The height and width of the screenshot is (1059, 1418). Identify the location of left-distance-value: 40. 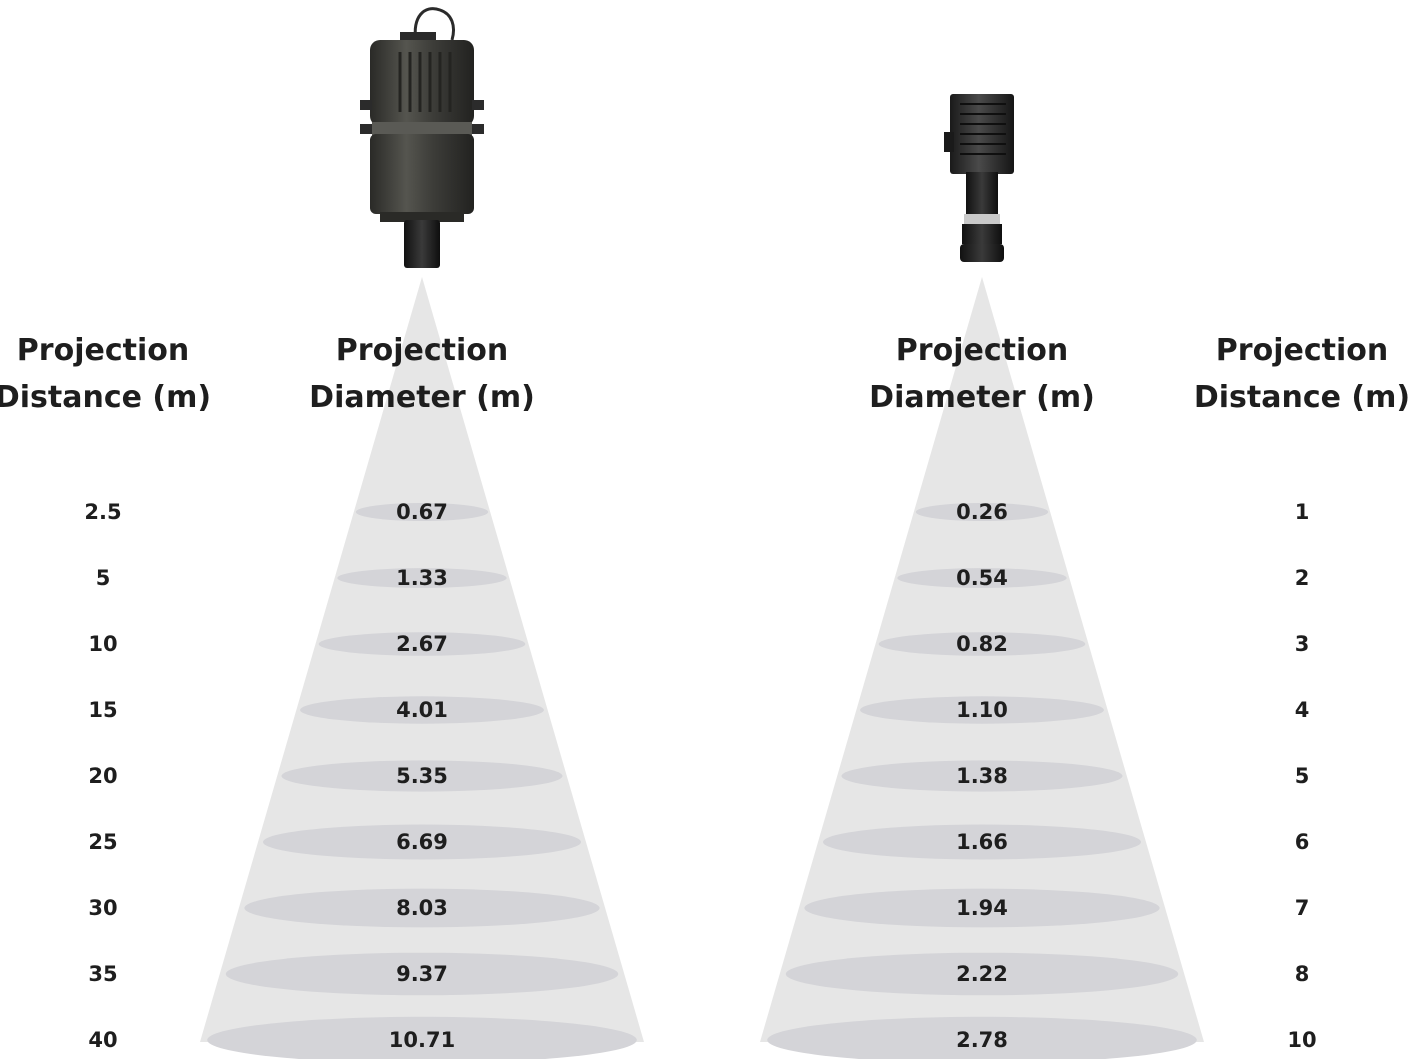
(103, 1040).